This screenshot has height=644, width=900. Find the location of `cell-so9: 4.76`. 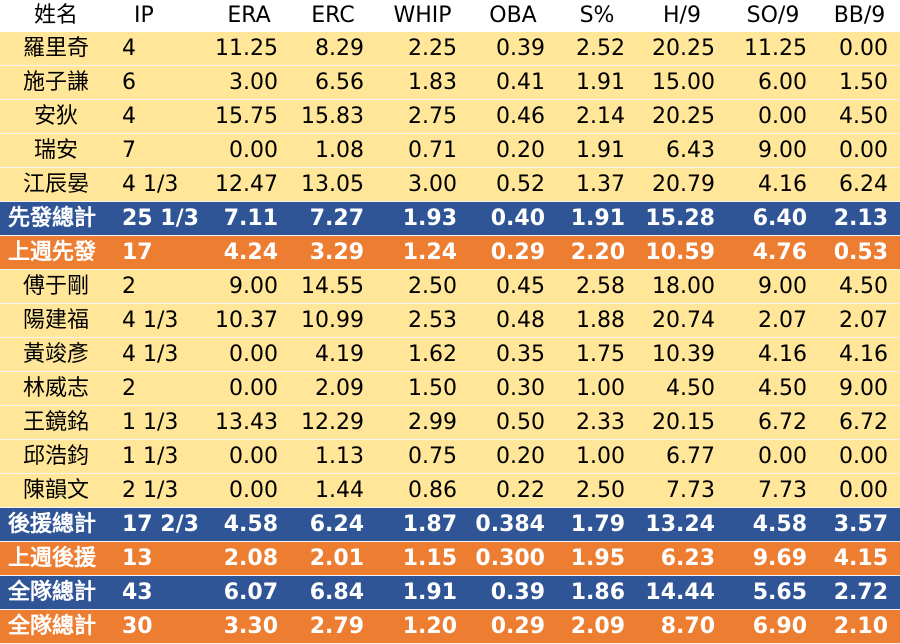

cell-so9: 4.76 is located at coordinates (773, 253).